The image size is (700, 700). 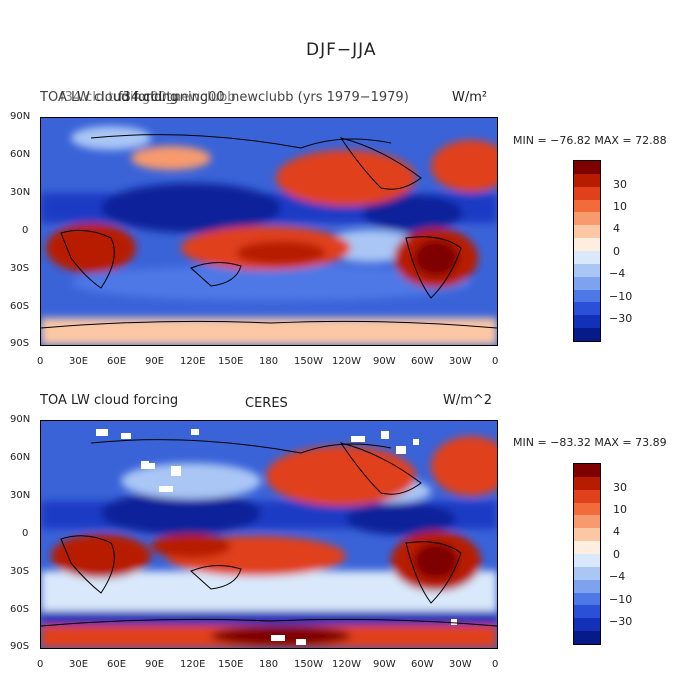 What do you see at coordinates (616, 251) in the screenshot?
I see `panel1-colorbar-label: 0` at bounding box center [616, 251].